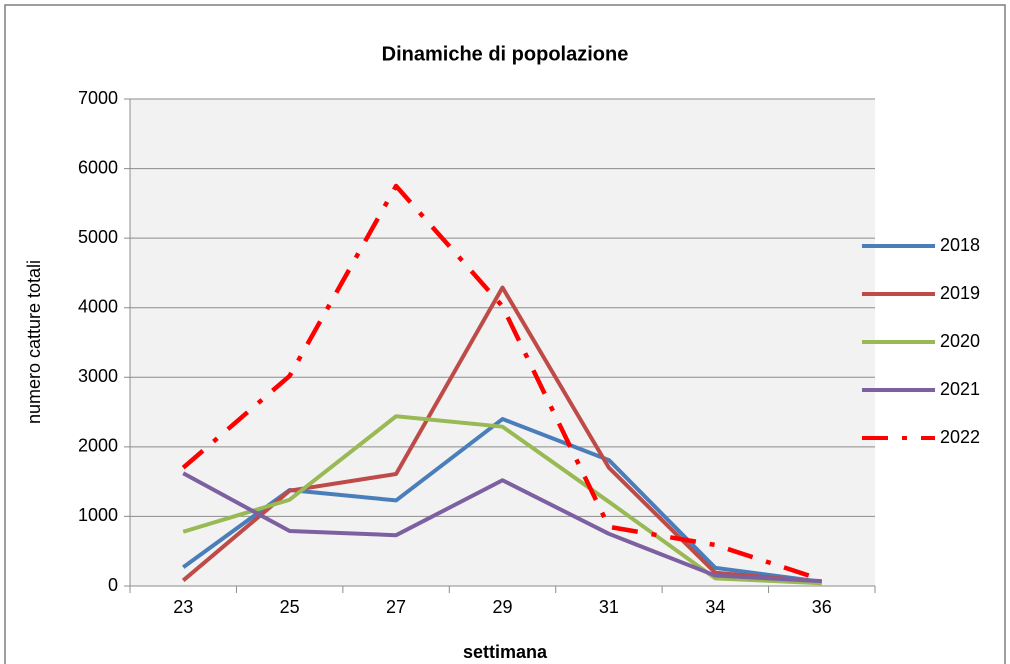 This screenshot has width=1010, height=664. I want to click on y-tick-label: 0, so click(113, 585).